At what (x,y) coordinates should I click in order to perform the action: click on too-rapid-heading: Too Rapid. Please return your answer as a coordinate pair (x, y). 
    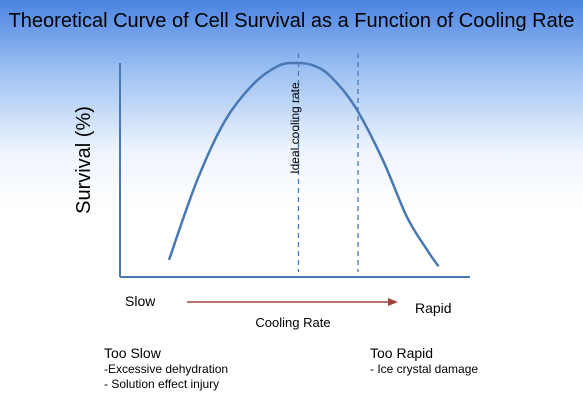
    Looking at the image, I should click on (402, 353).